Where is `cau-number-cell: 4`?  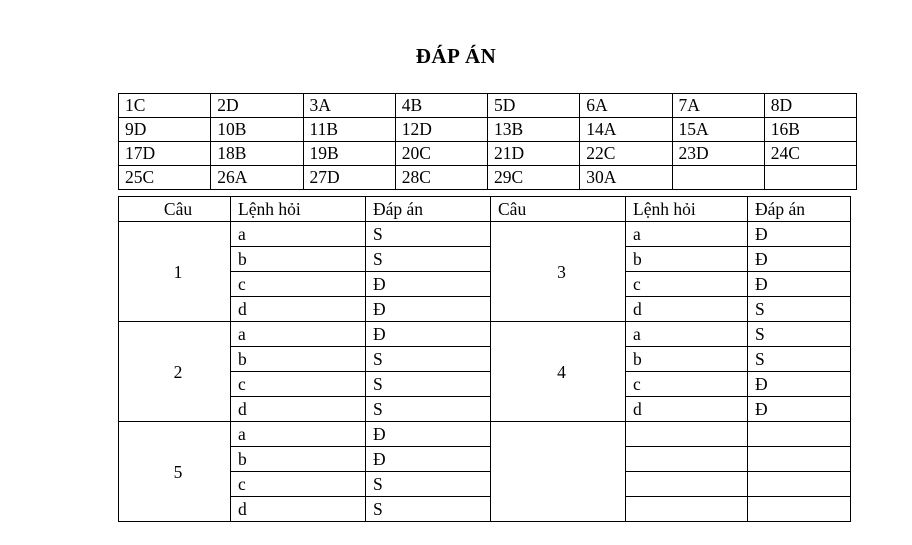 cau-number-cell: 4 is located at coordinates (558, 371).